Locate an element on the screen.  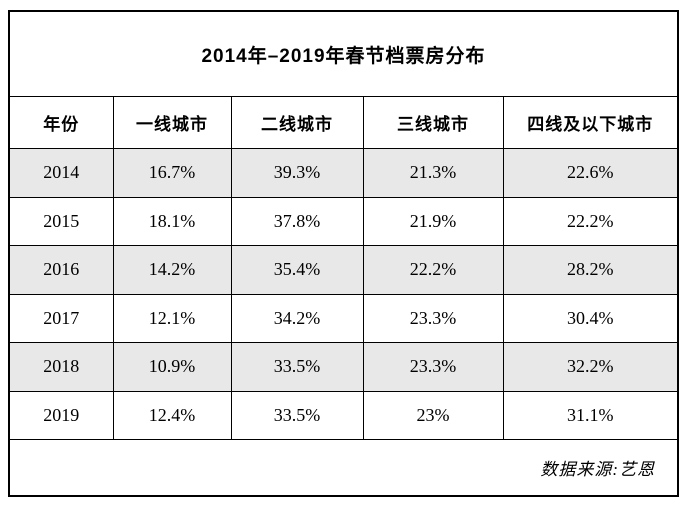
tier3-value-cell: 22.2% is located at coordinates (433, 270).